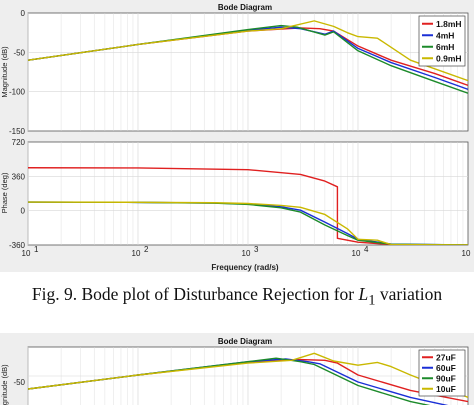 This screenshot has height=405, width=474. I want to click on phase-y-tick-label: -360, so click(17, 245).